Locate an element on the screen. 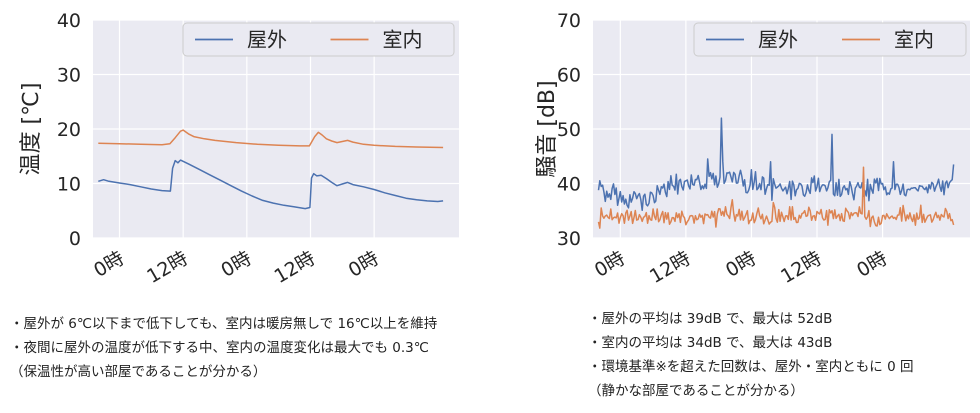 The height and width of the screenshot is (413, 980). temperature-y-ticks: 0 10 20 30 40 is located at coordinates (69, 130).